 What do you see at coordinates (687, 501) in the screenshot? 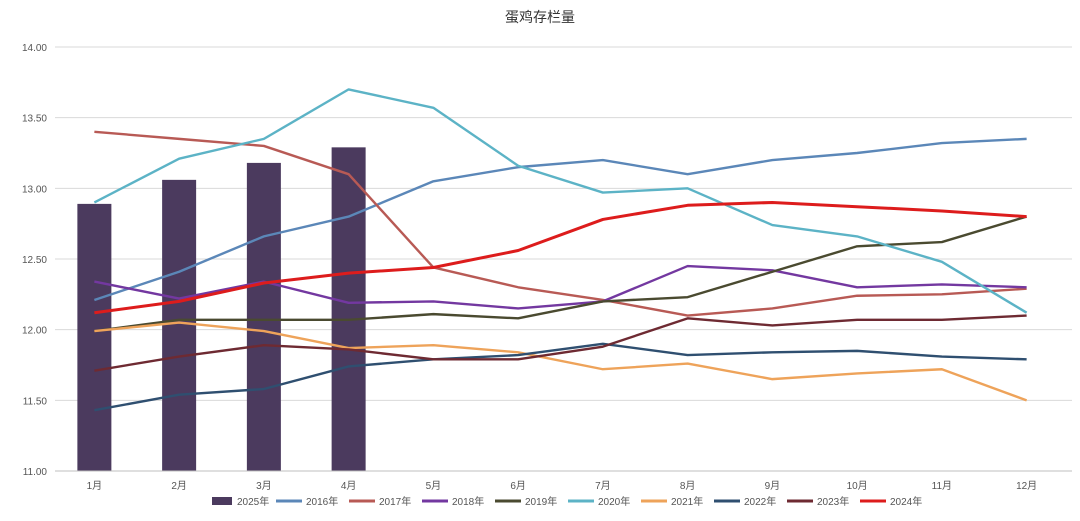
I see `legend-label: 2021年` at bounding box center [687, 501].